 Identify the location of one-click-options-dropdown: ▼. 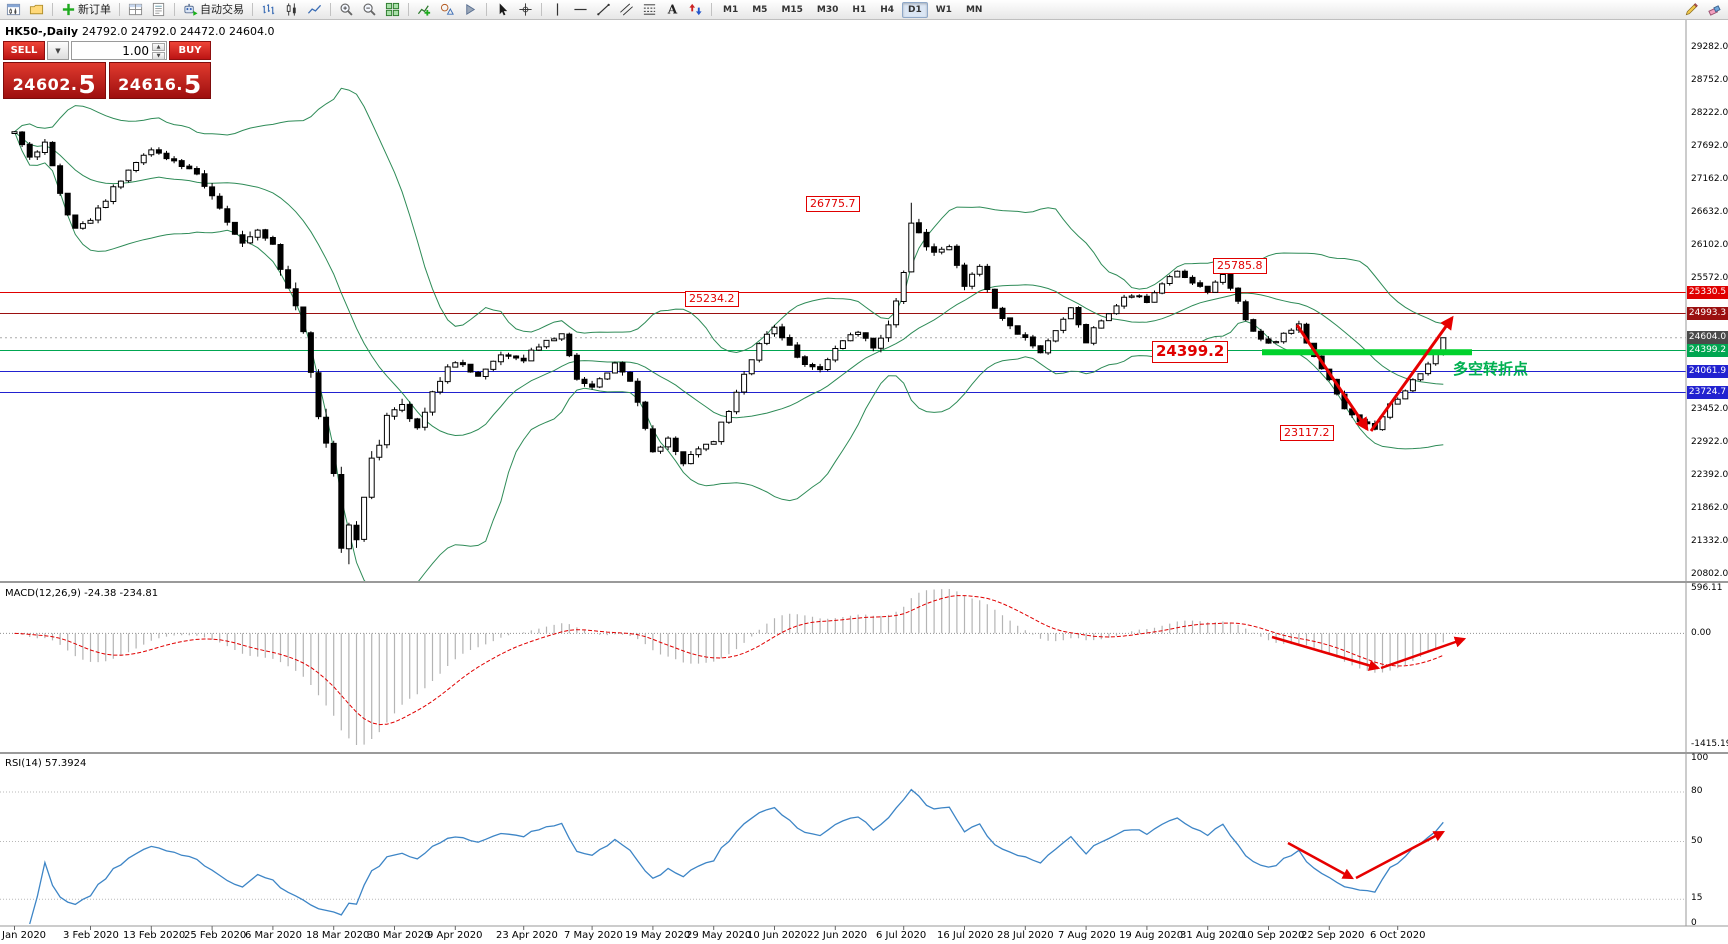
(58, 50).